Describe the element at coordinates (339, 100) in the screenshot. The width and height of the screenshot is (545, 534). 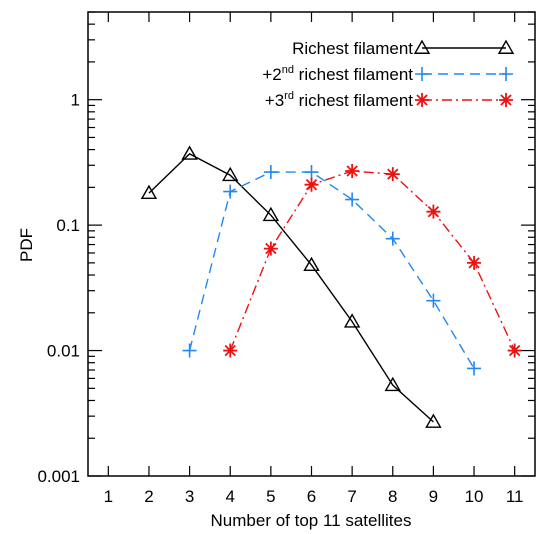
I see `legend-label: +3rd richest filament` at that location.